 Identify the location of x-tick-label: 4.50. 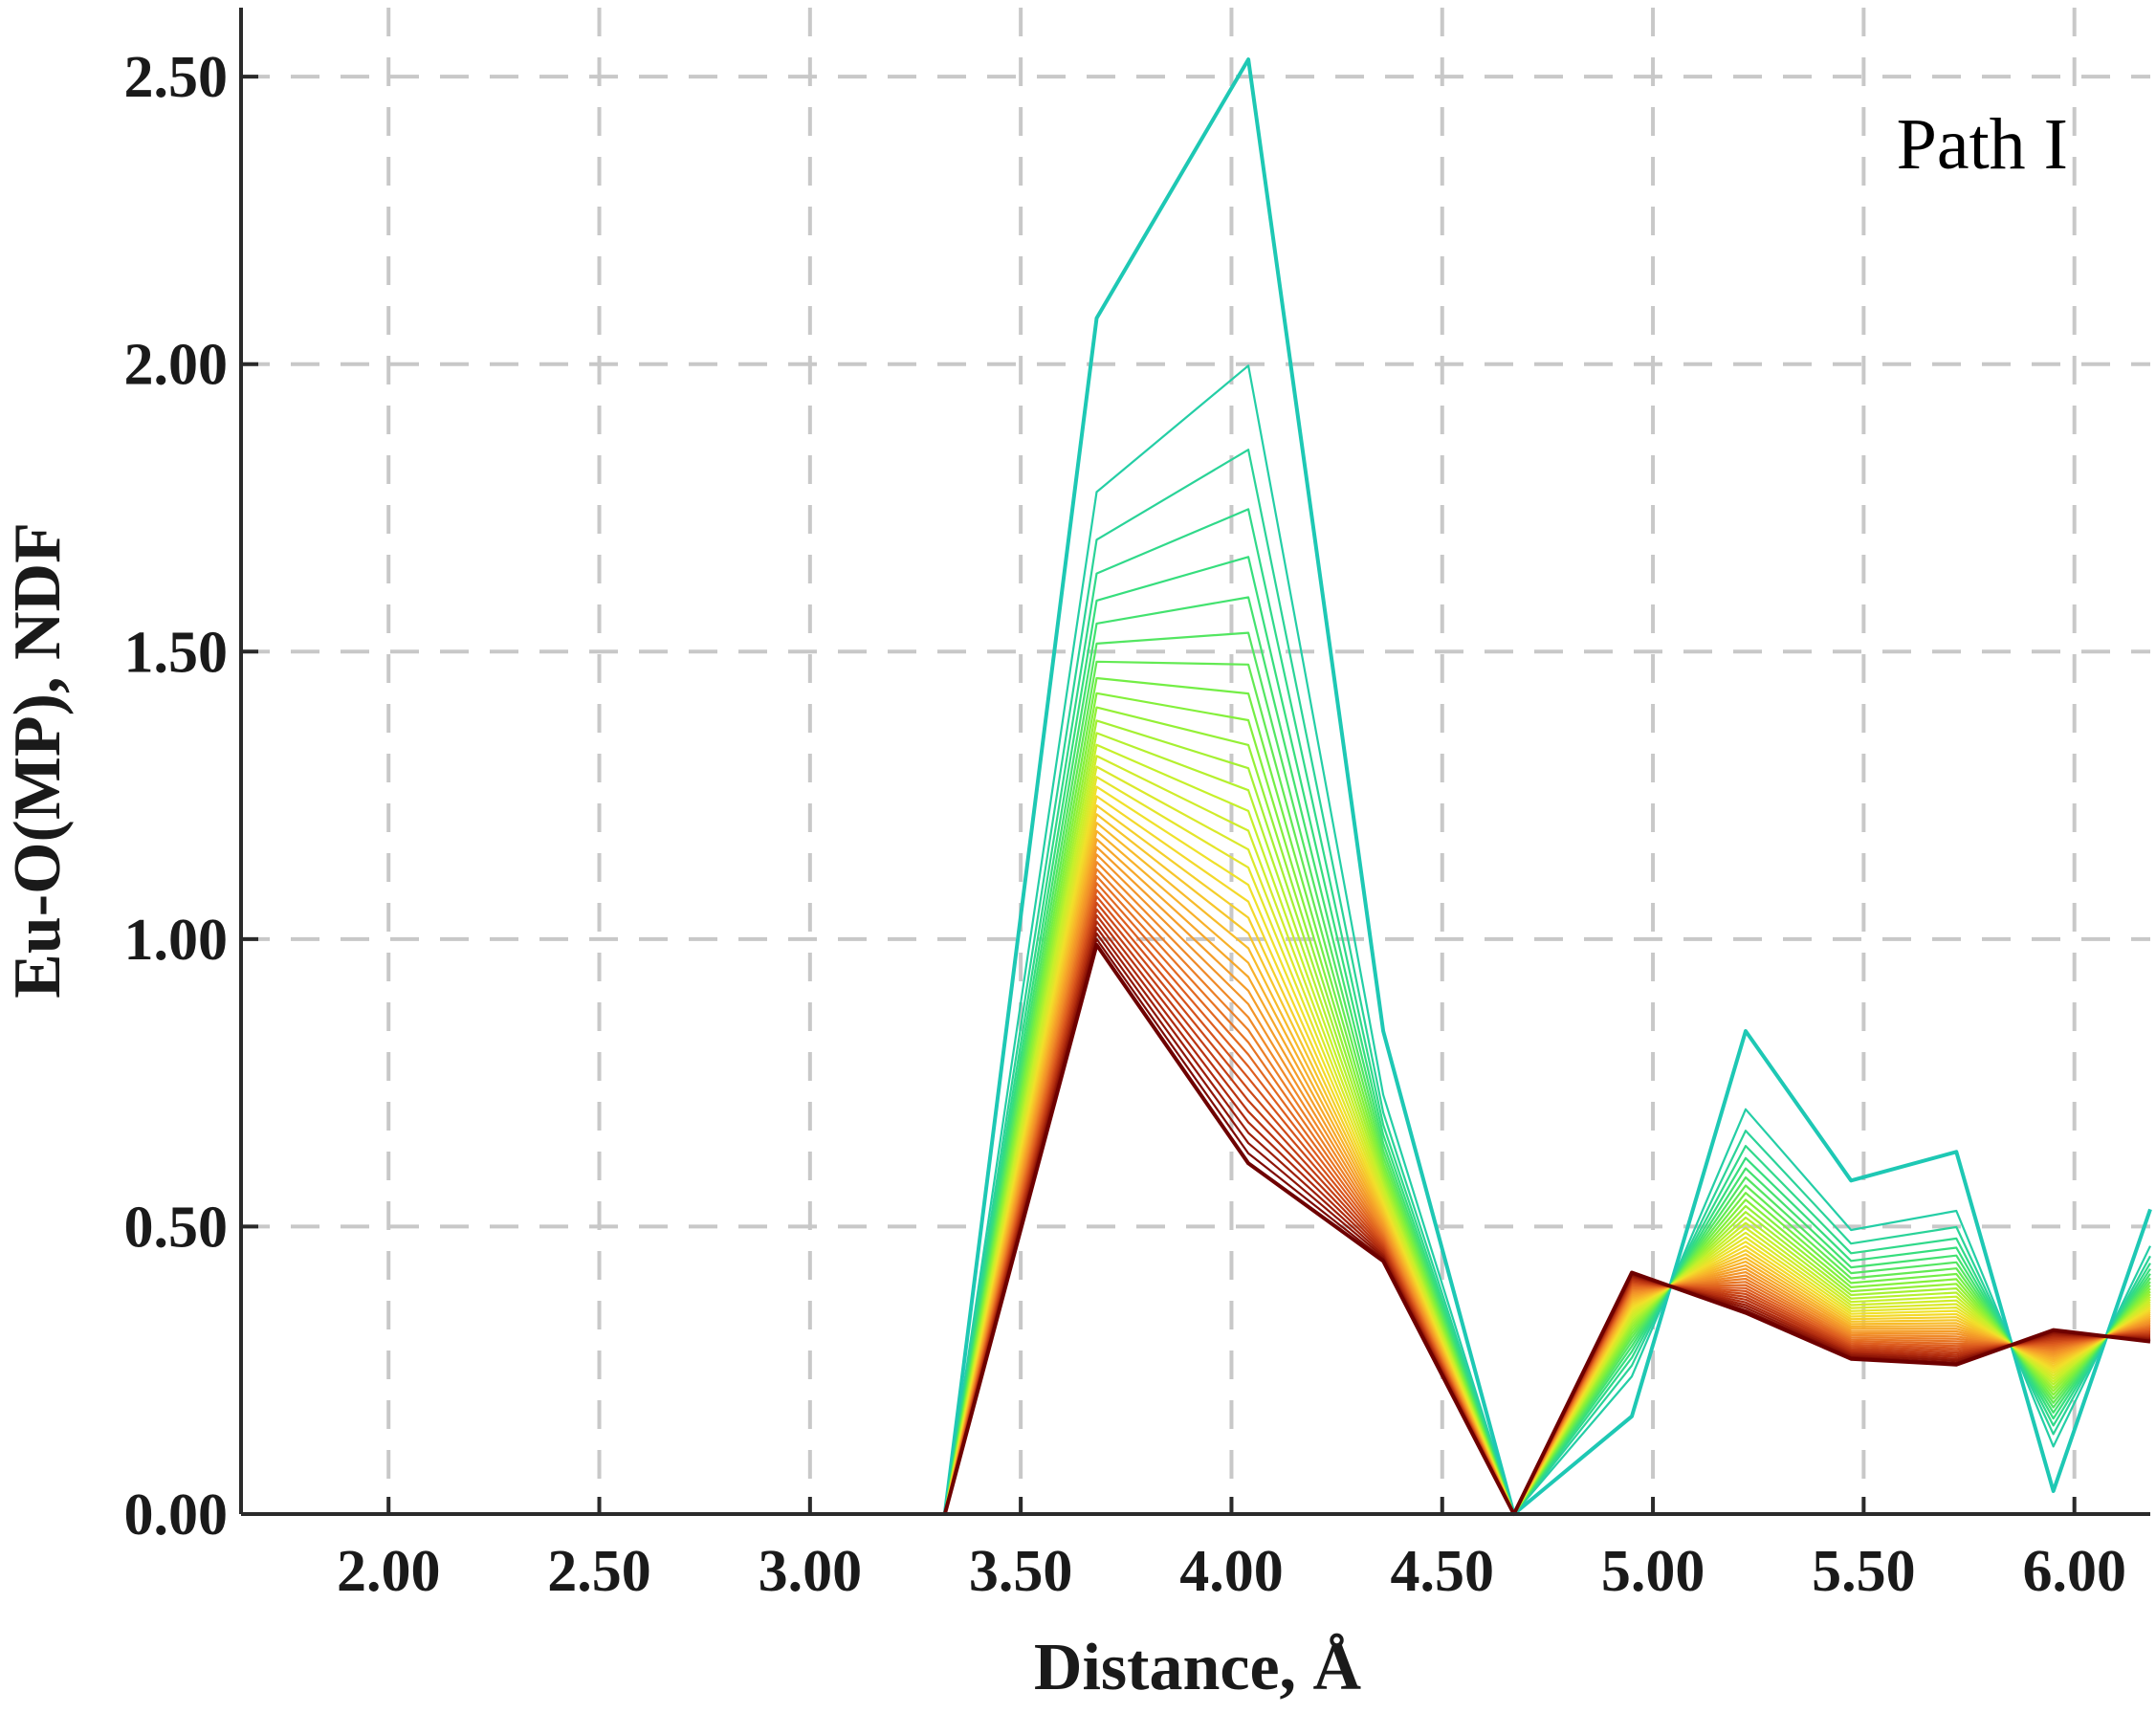
(1443, 1571).